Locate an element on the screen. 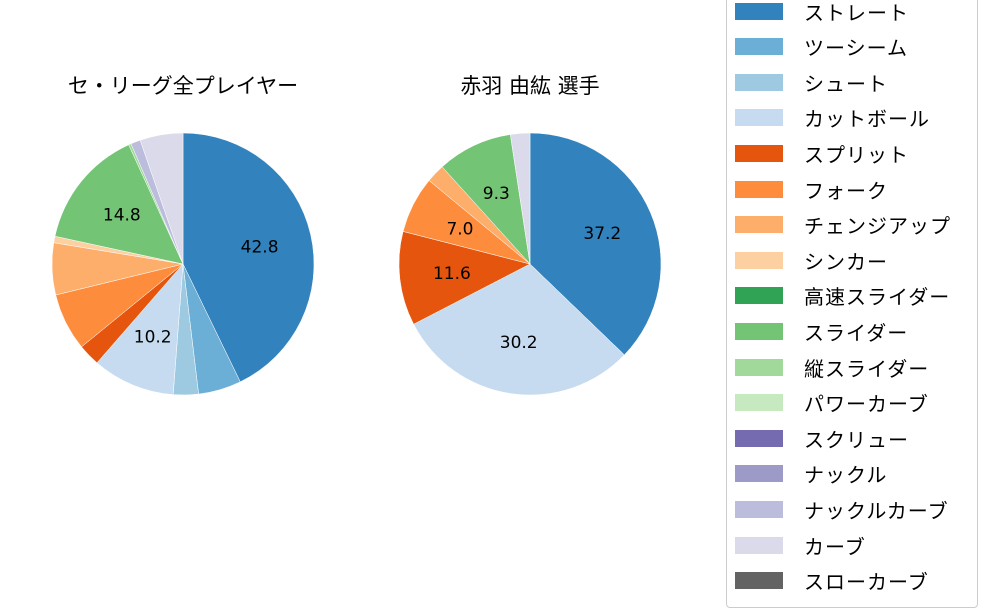 The image size is (1000, 608). legend-item: スローカーブ is located at coordinates (832, 582).